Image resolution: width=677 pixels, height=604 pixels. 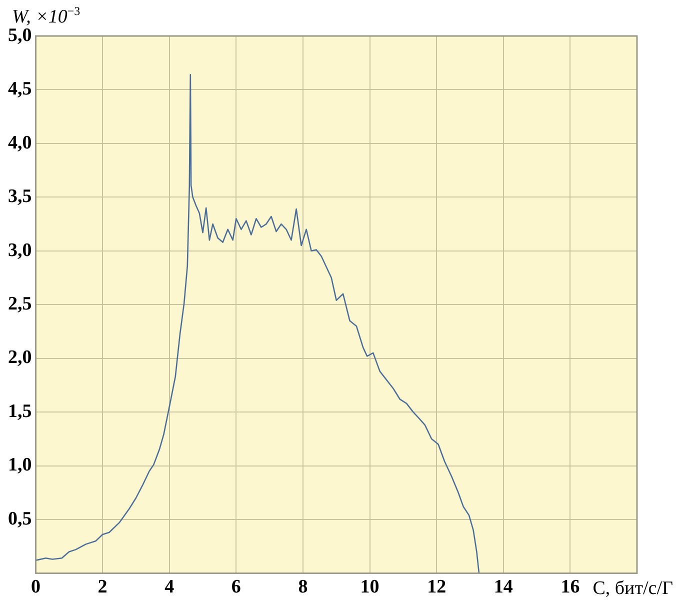 I want to click on x-tick-label: 14, so click(x=504, y=587).